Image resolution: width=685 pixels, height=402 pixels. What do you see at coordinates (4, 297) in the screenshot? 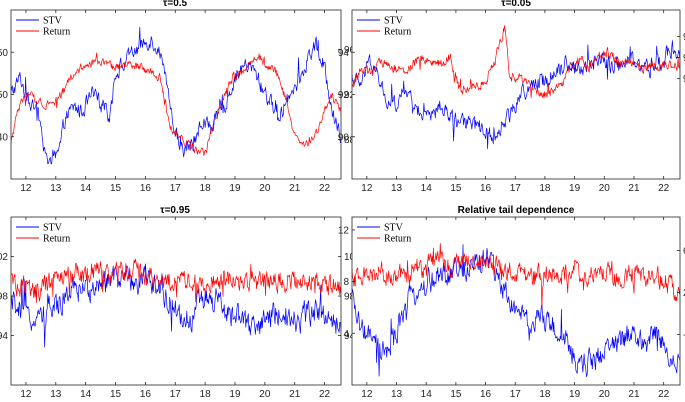
I see `y-tick-label-left: 98` at bounding box center [4, 297].